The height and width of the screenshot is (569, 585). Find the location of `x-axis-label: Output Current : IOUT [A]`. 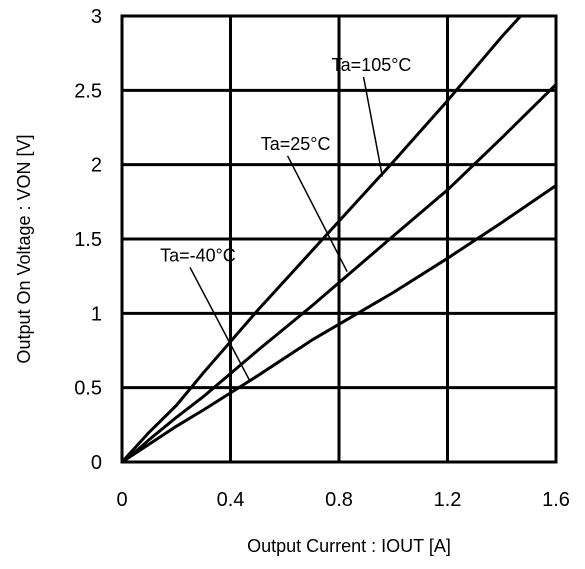

x-axis-label: Output Current : IOUT [A] is located at coordinates (349, 546).